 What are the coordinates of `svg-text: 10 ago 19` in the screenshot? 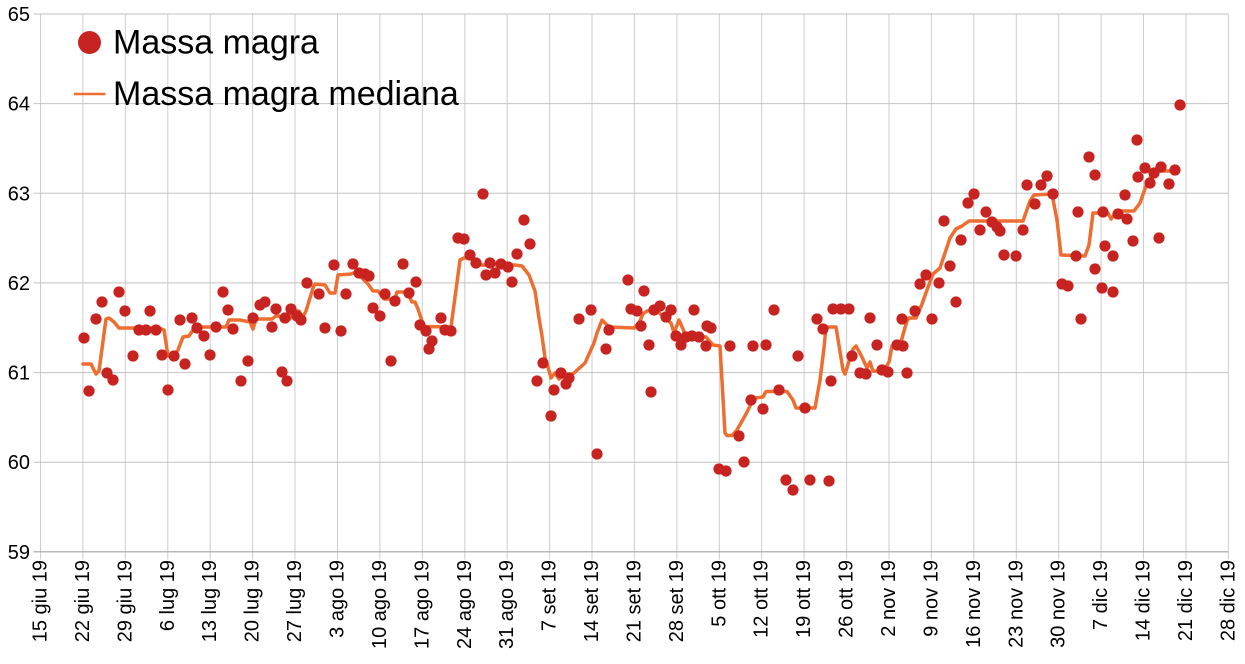 It's located at (380, 604).